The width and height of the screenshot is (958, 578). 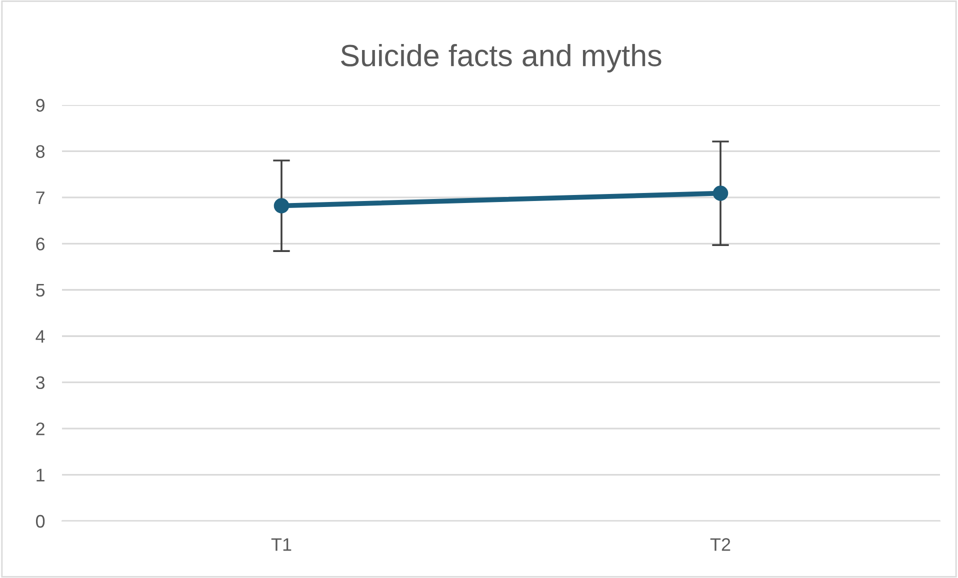 I want to click on y-tick-label: 8, so click(x=40, y=151).